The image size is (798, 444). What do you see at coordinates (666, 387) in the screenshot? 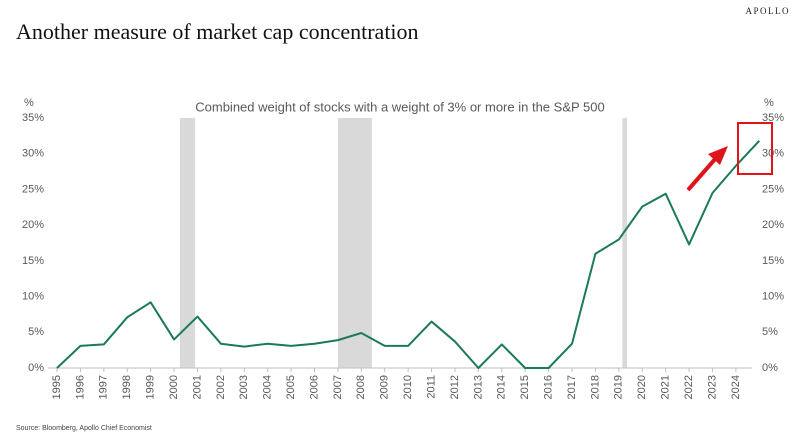
I see `x-tick-label: 2021` at bounding box center [666, 387].